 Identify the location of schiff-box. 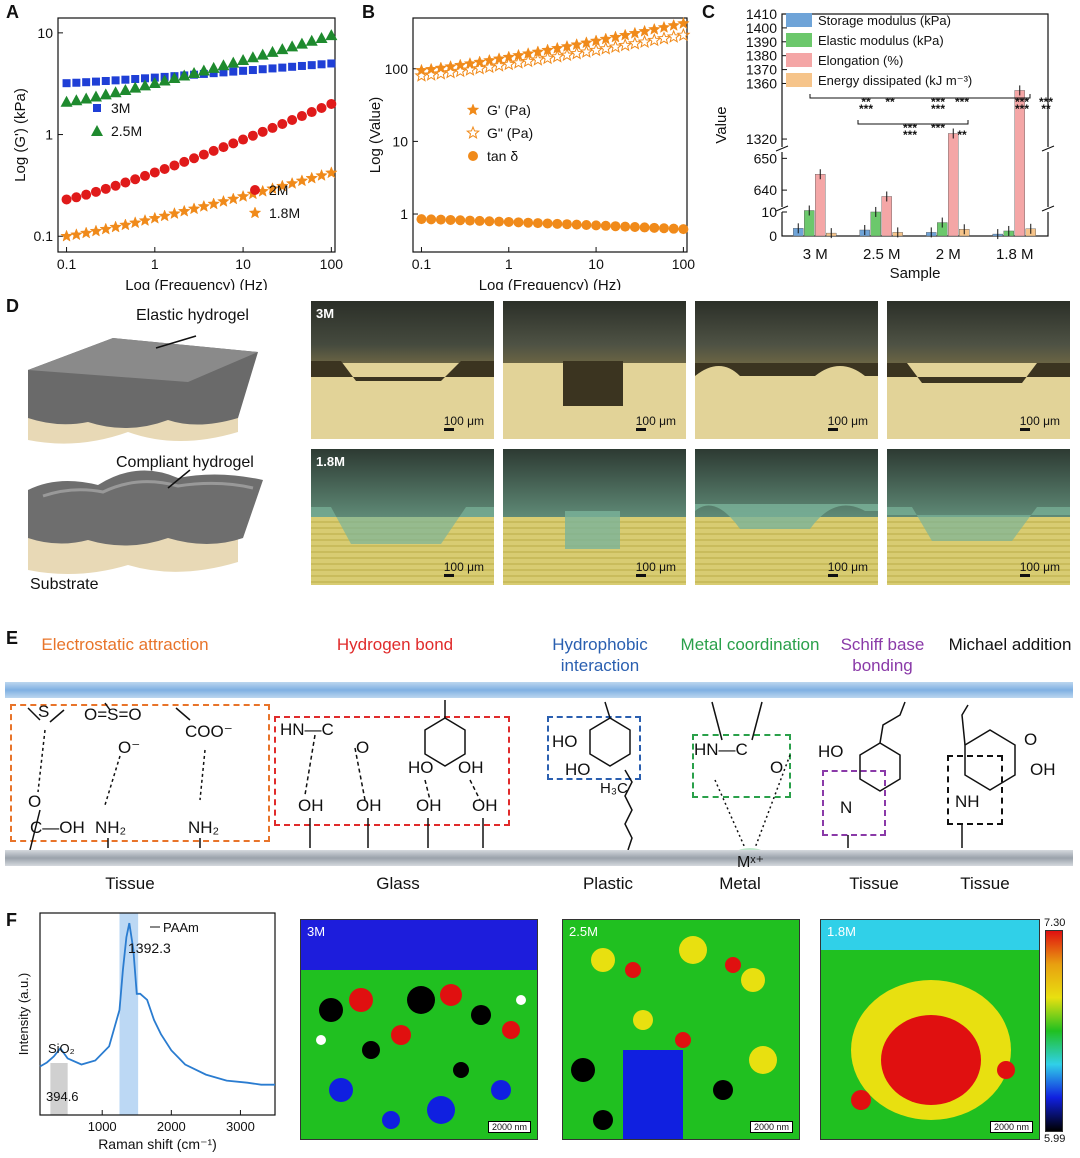
(854, 803).